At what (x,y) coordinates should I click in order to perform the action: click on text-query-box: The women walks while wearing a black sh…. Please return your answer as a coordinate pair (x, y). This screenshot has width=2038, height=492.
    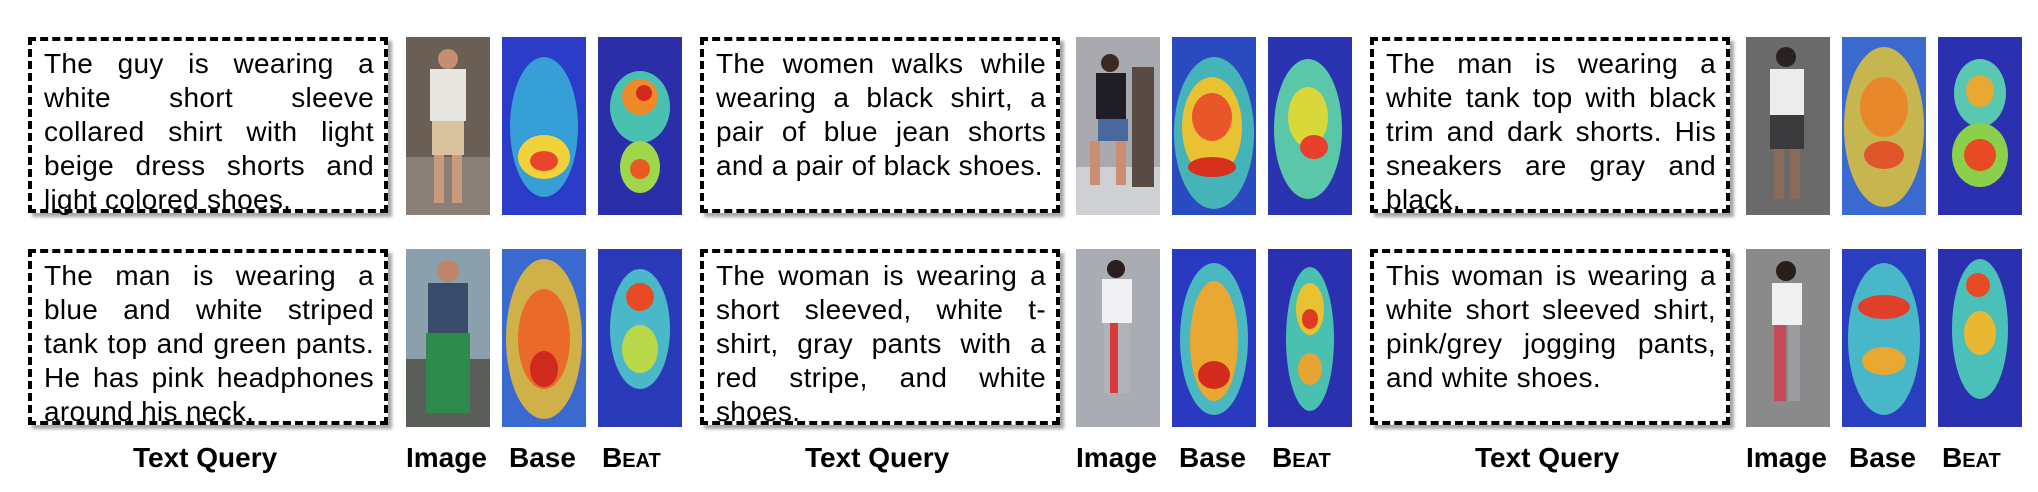
    Looking at the image, I should click on (880, 125).